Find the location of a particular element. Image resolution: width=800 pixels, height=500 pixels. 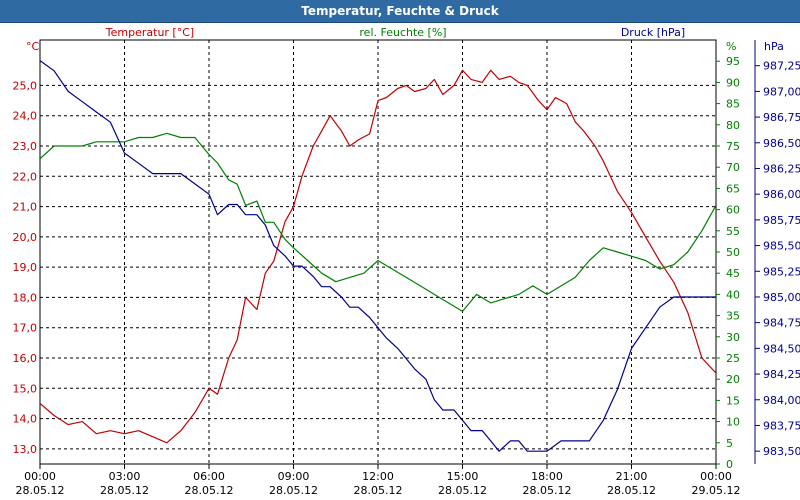

humidity-tick-label: 40 is located at coordinates (733, 294).